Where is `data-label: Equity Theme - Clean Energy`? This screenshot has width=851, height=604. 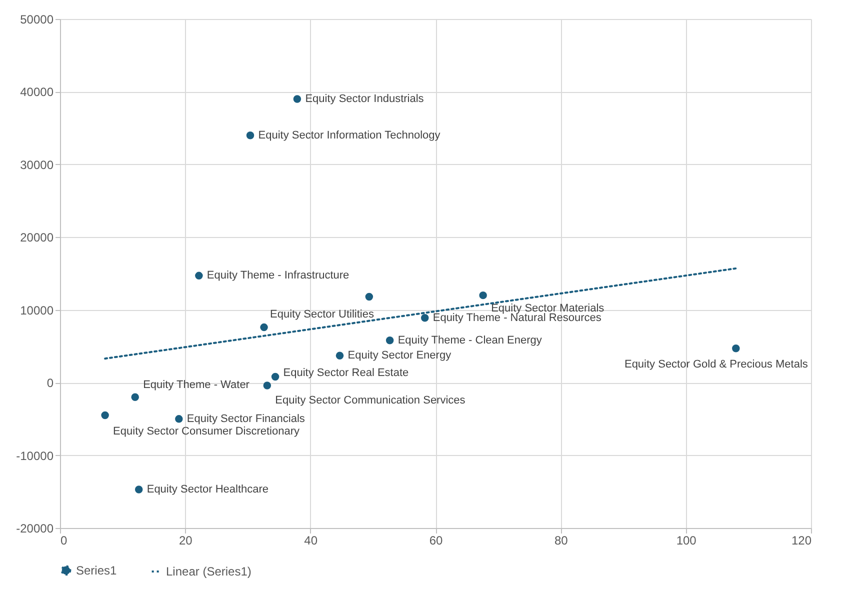 data-label: Equity Theme - Clean Energy is located at coordinates (470, 340).